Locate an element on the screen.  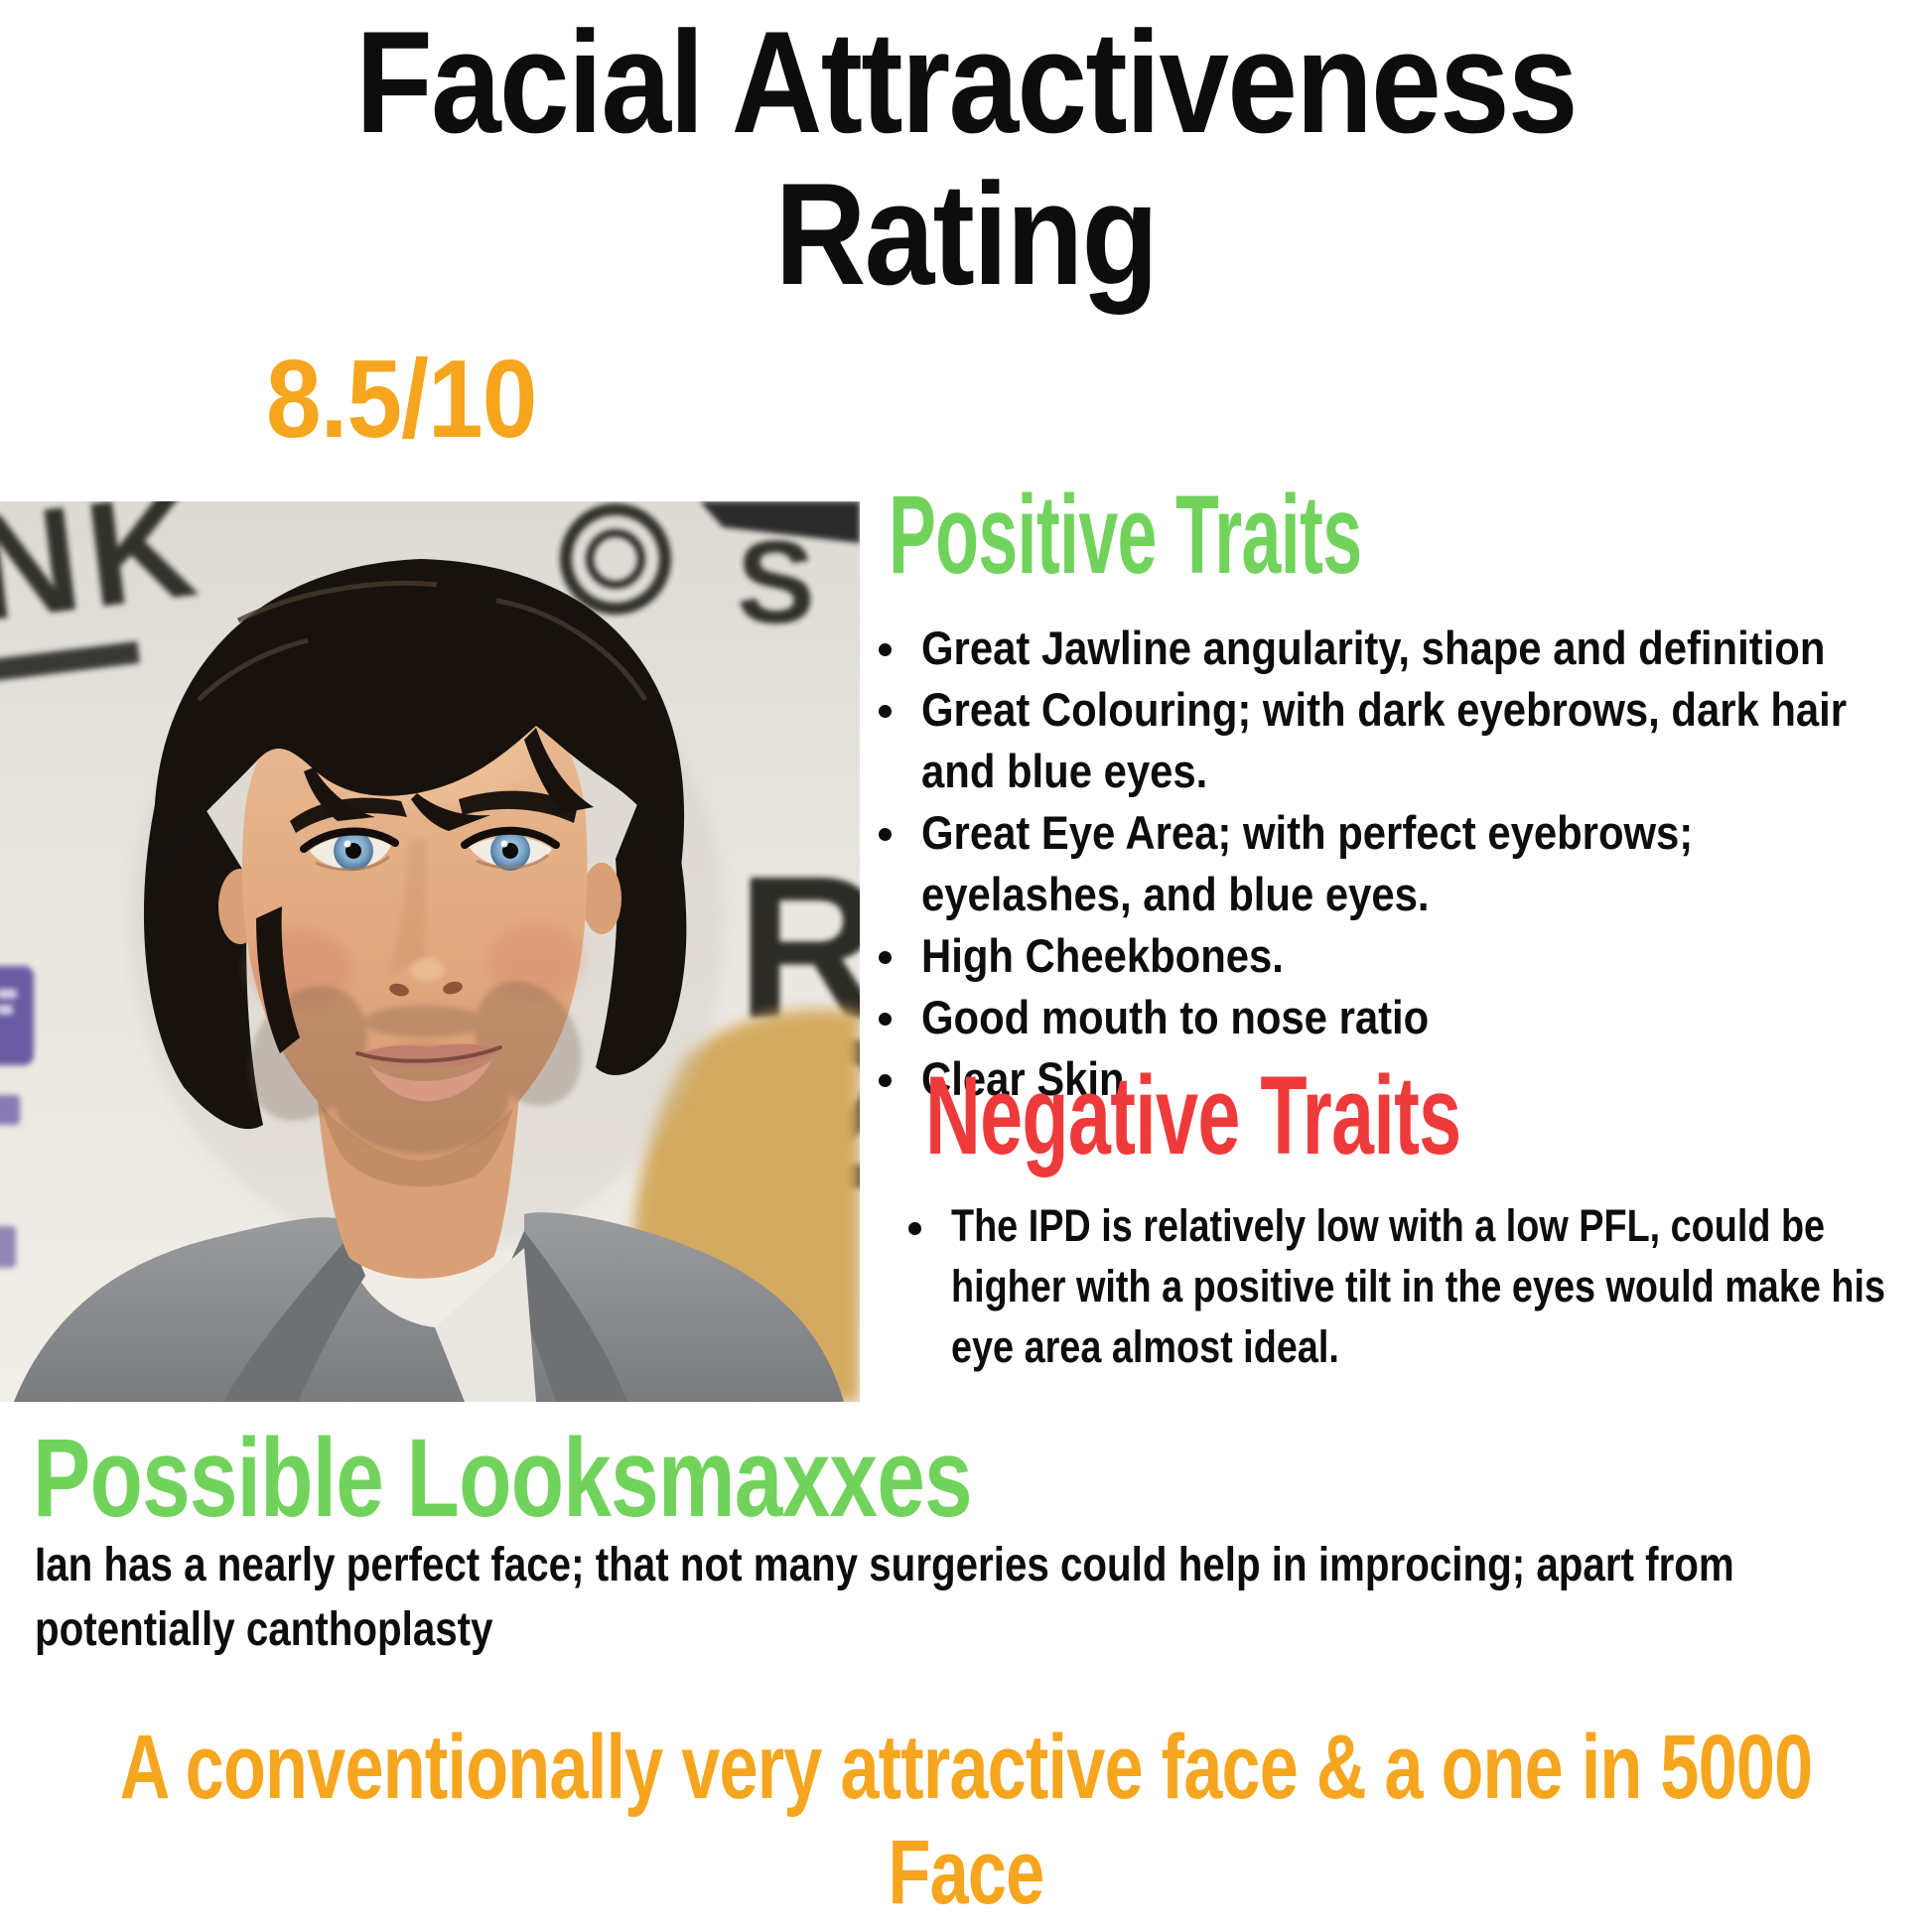
hair-top is located at coordinates (420, 715).